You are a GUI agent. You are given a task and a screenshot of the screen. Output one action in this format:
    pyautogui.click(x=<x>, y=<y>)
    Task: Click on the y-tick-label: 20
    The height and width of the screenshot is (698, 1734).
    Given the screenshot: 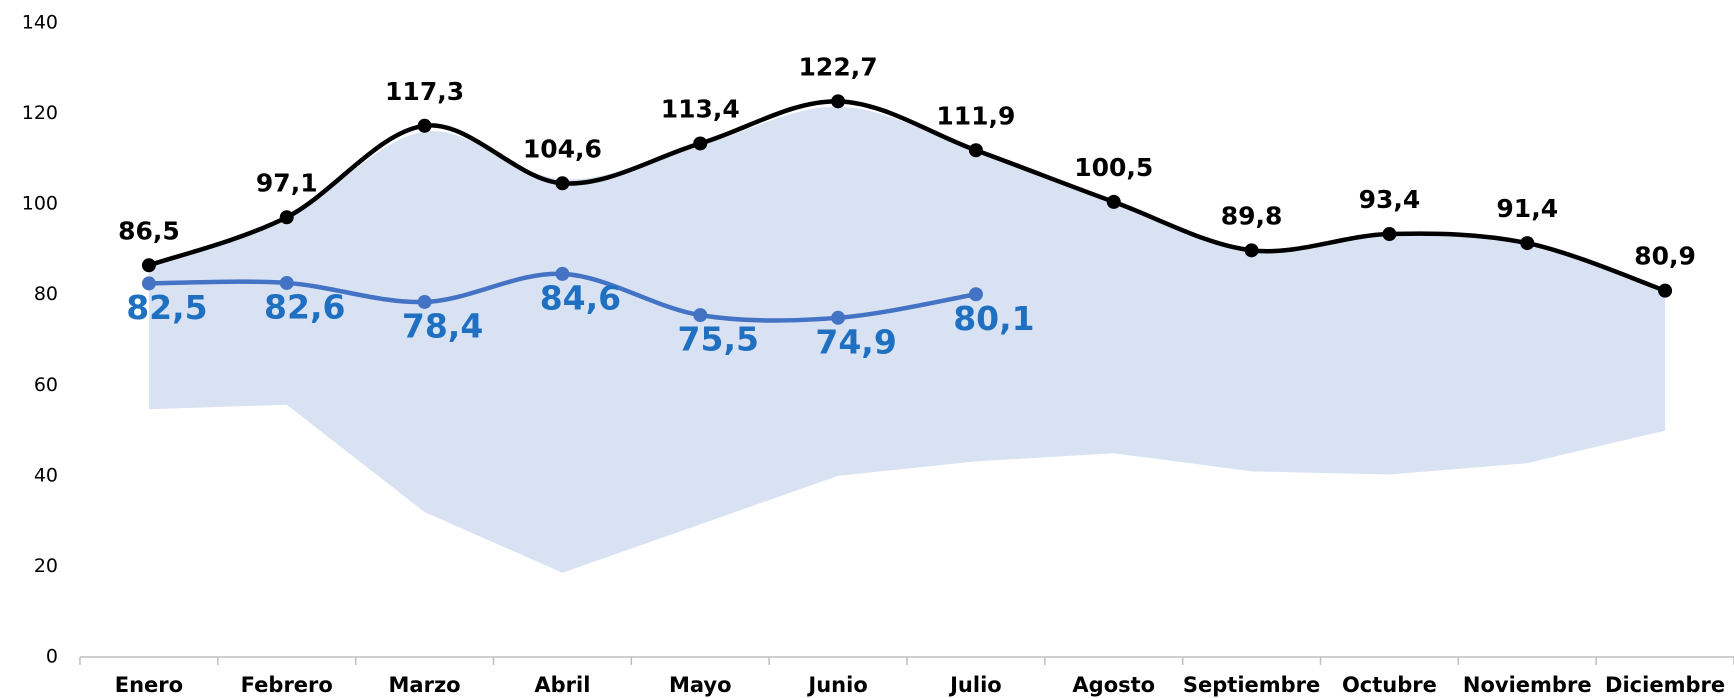 What is the action you would take?
    pyautogui.click(x=46, y=566)
    